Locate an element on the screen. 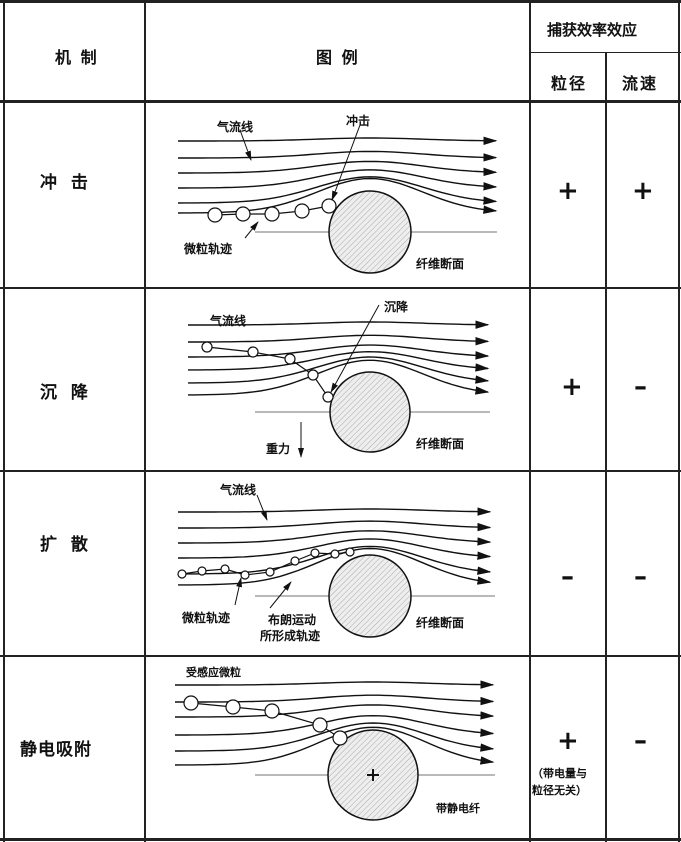 This screenshot has height=842, width=681. charged-fiber-label: 带静电纤 is located at coordinates (458, 808).